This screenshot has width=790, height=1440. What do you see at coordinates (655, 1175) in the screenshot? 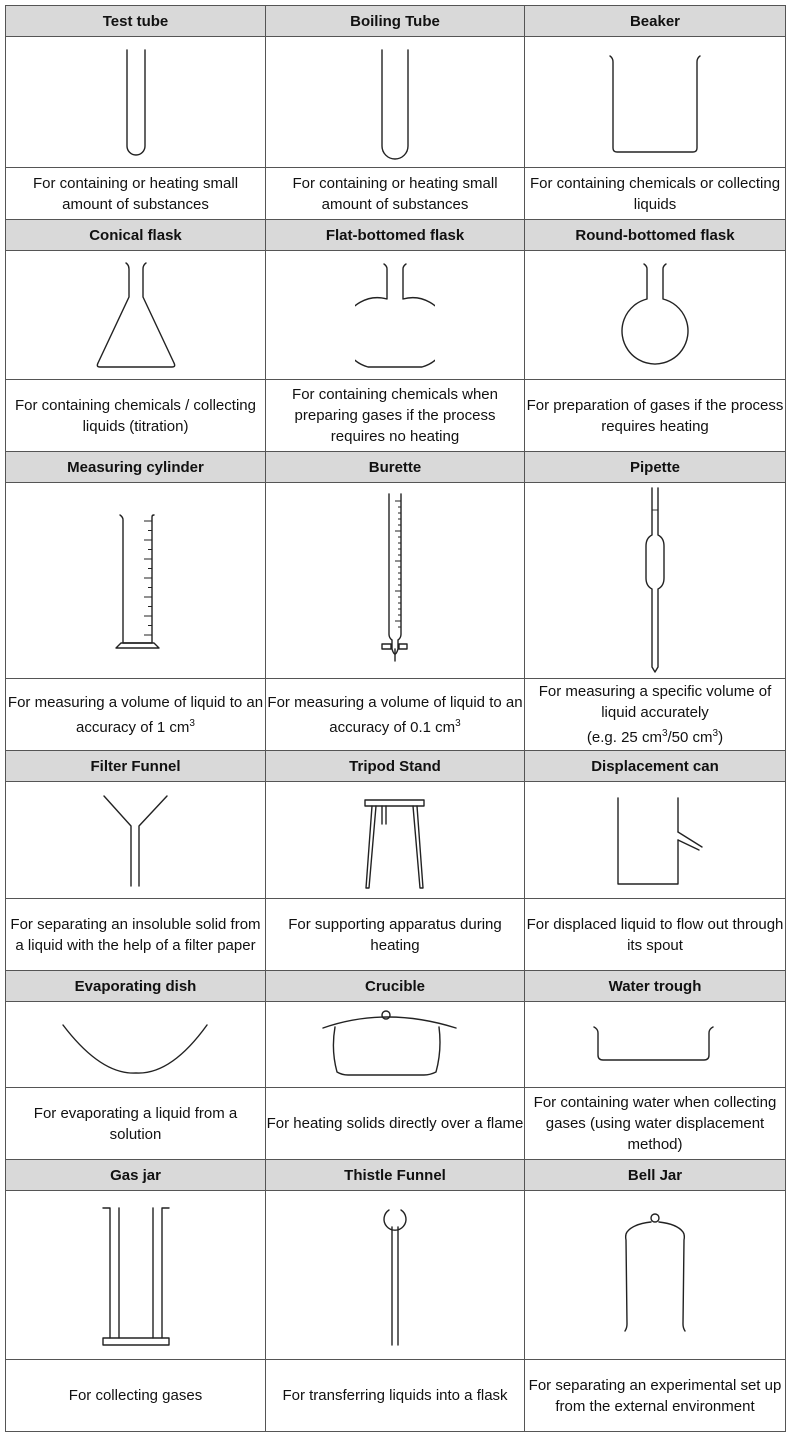
I see `apparatus-name: Bell Jar` at bounding box center [655, 1175].